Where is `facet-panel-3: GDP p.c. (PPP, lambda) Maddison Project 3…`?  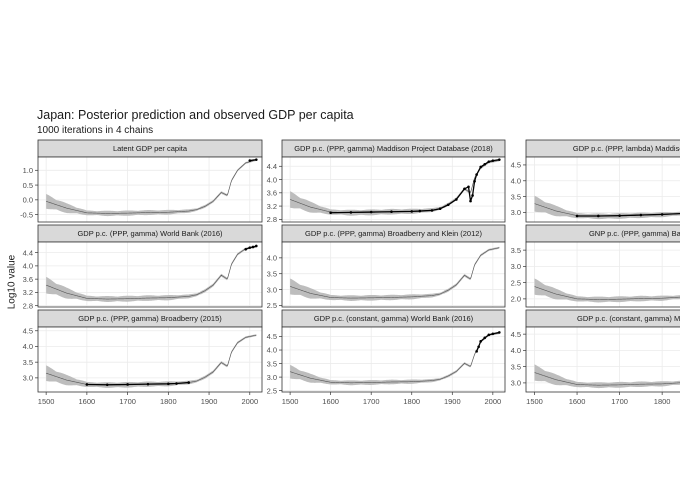
facet-panel-3: GDP p.c. (PPP, lambda) Maddison Project 3… is located at coordinates (595, 181).